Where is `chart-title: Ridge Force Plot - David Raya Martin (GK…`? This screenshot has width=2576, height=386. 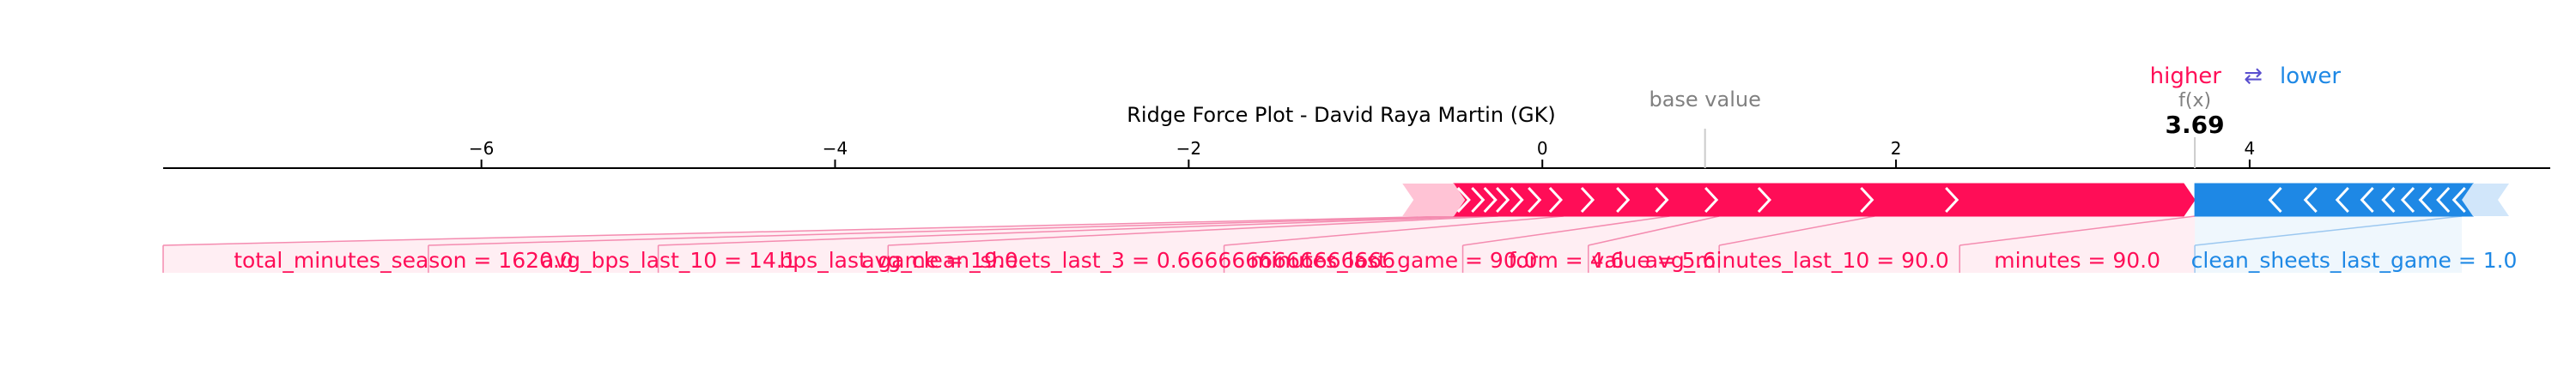 chart-title: Ridge Force Plot - David Raya Martin (GK… is located at coordinates (1341, 115).